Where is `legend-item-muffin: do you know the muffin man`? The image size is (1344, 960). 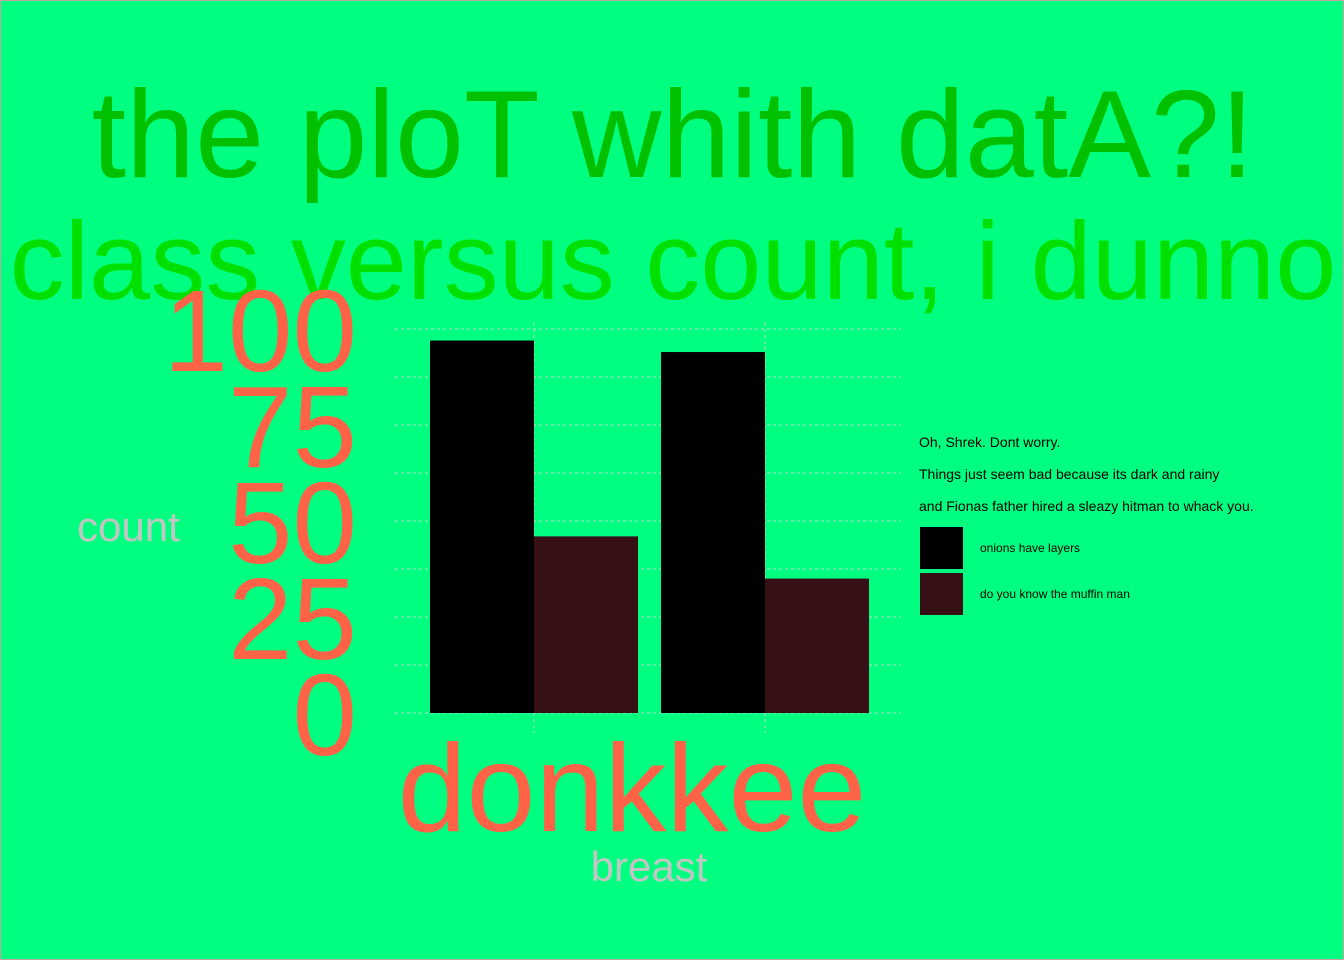 legend-item-muffin: do you know the muffin man is located at coordinates (1119, 596).